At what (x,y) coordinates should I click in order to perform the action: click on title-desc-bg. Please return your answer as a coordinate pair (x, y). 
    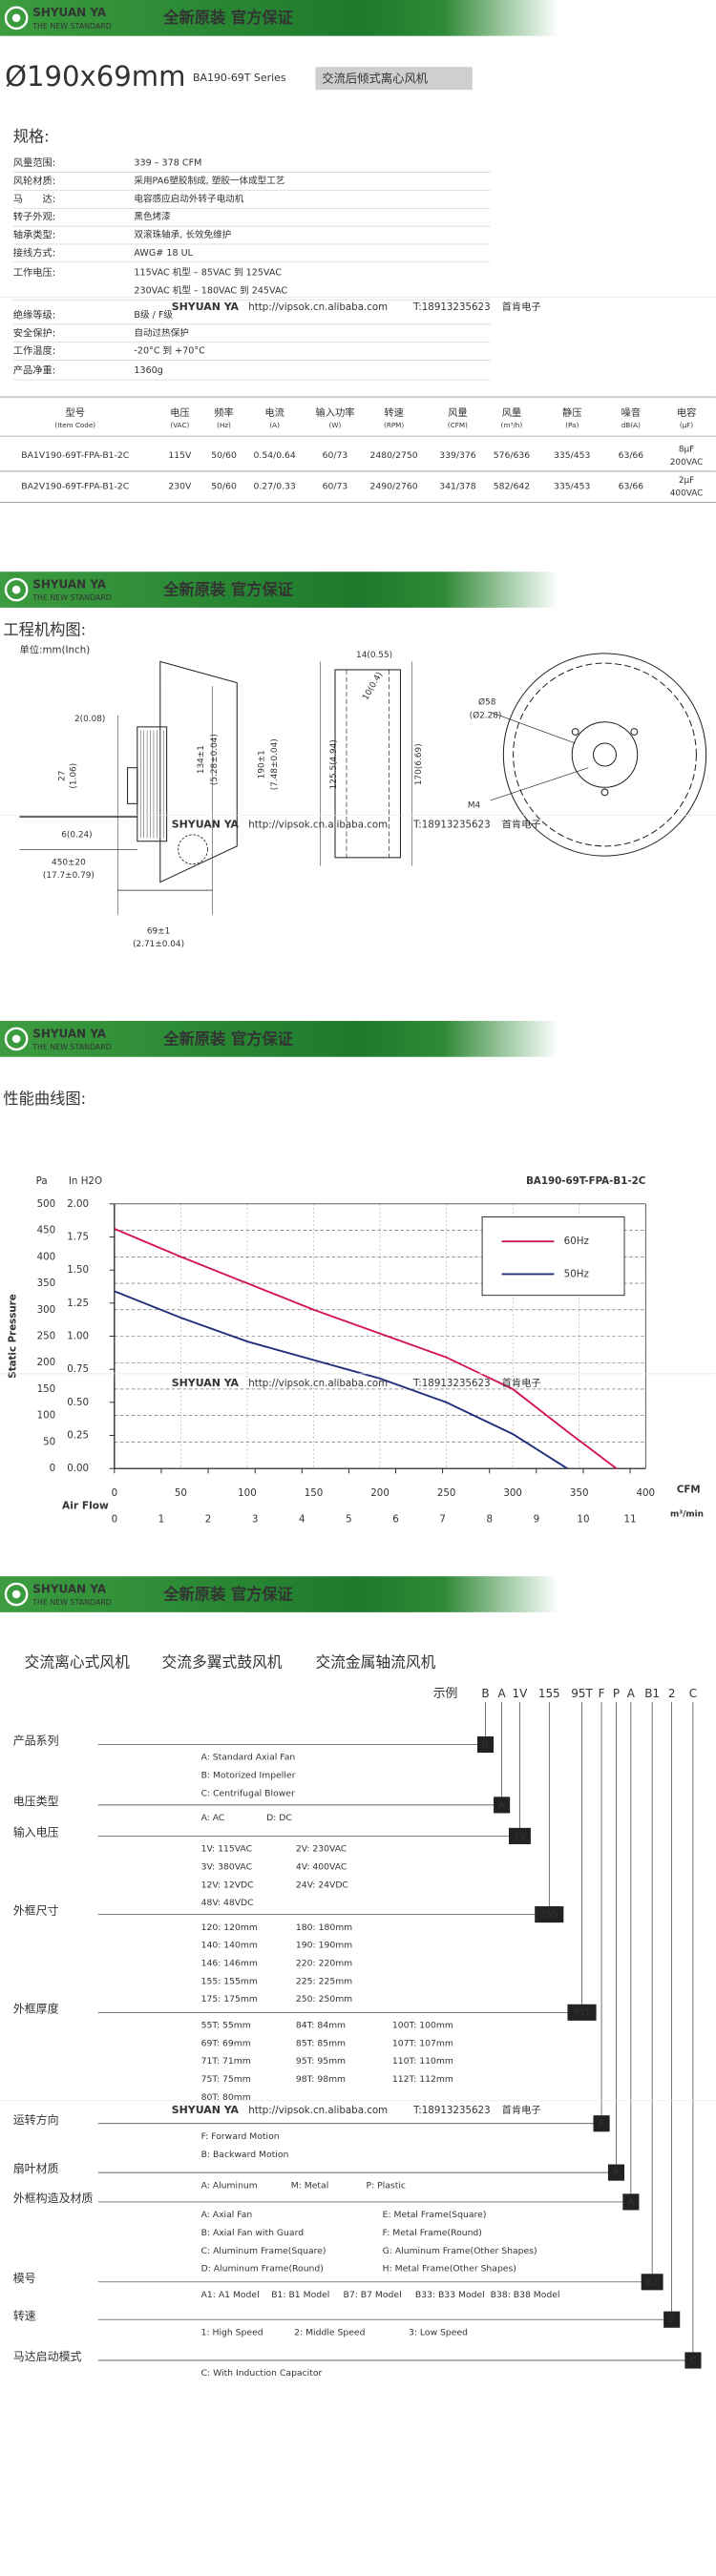
    Looking at the image, I should click on (394, 79).